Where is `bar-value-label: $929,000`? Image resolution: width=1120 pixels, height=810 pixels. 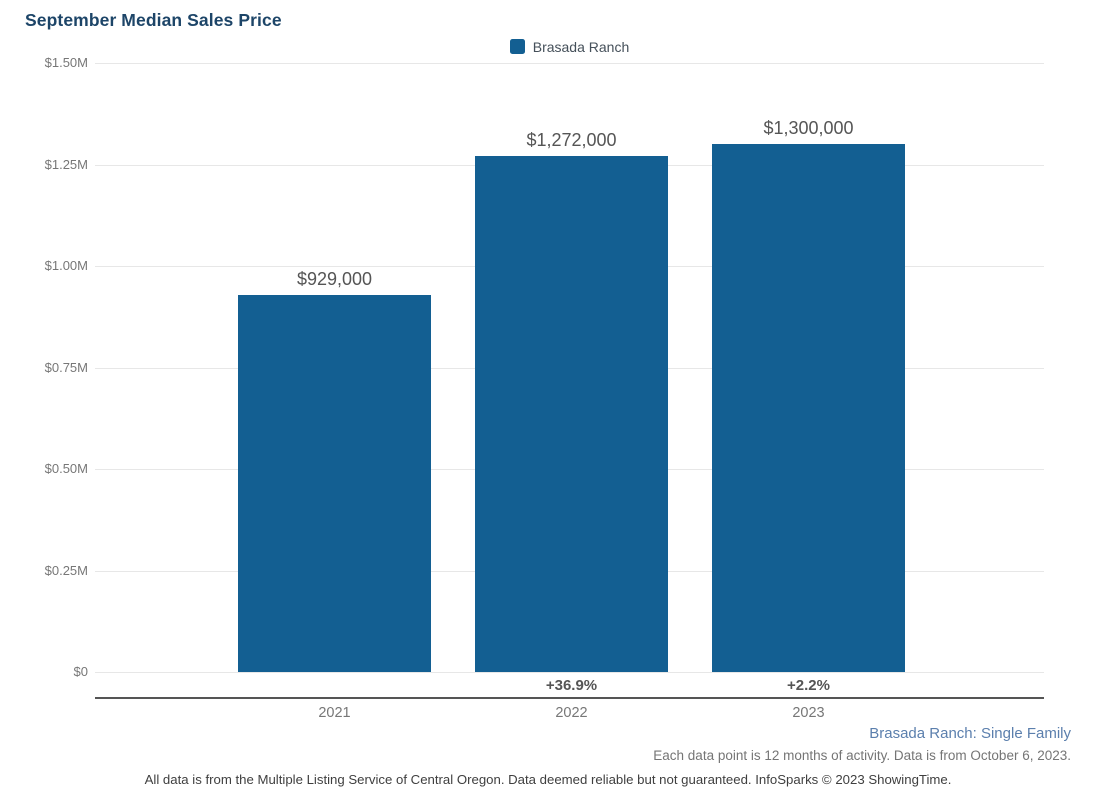
bar-value-label: $929,000 is located at coordinates (334, 279).